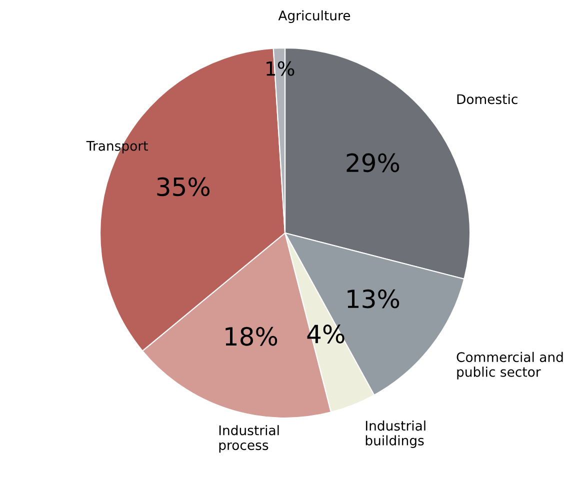  I want to click on data-label: 29%, so click(373, 162).